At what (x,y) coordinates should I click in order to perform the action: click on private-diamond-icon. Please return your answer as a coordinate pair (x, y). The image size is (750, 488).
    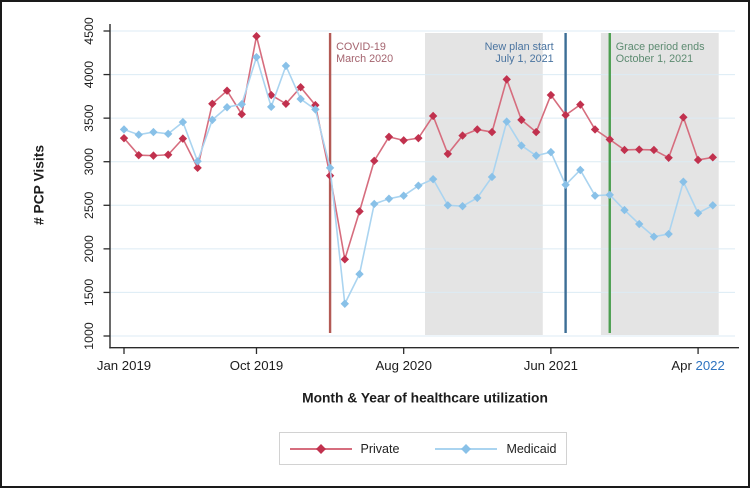
    Looking at the image, I should click on (320, 448).